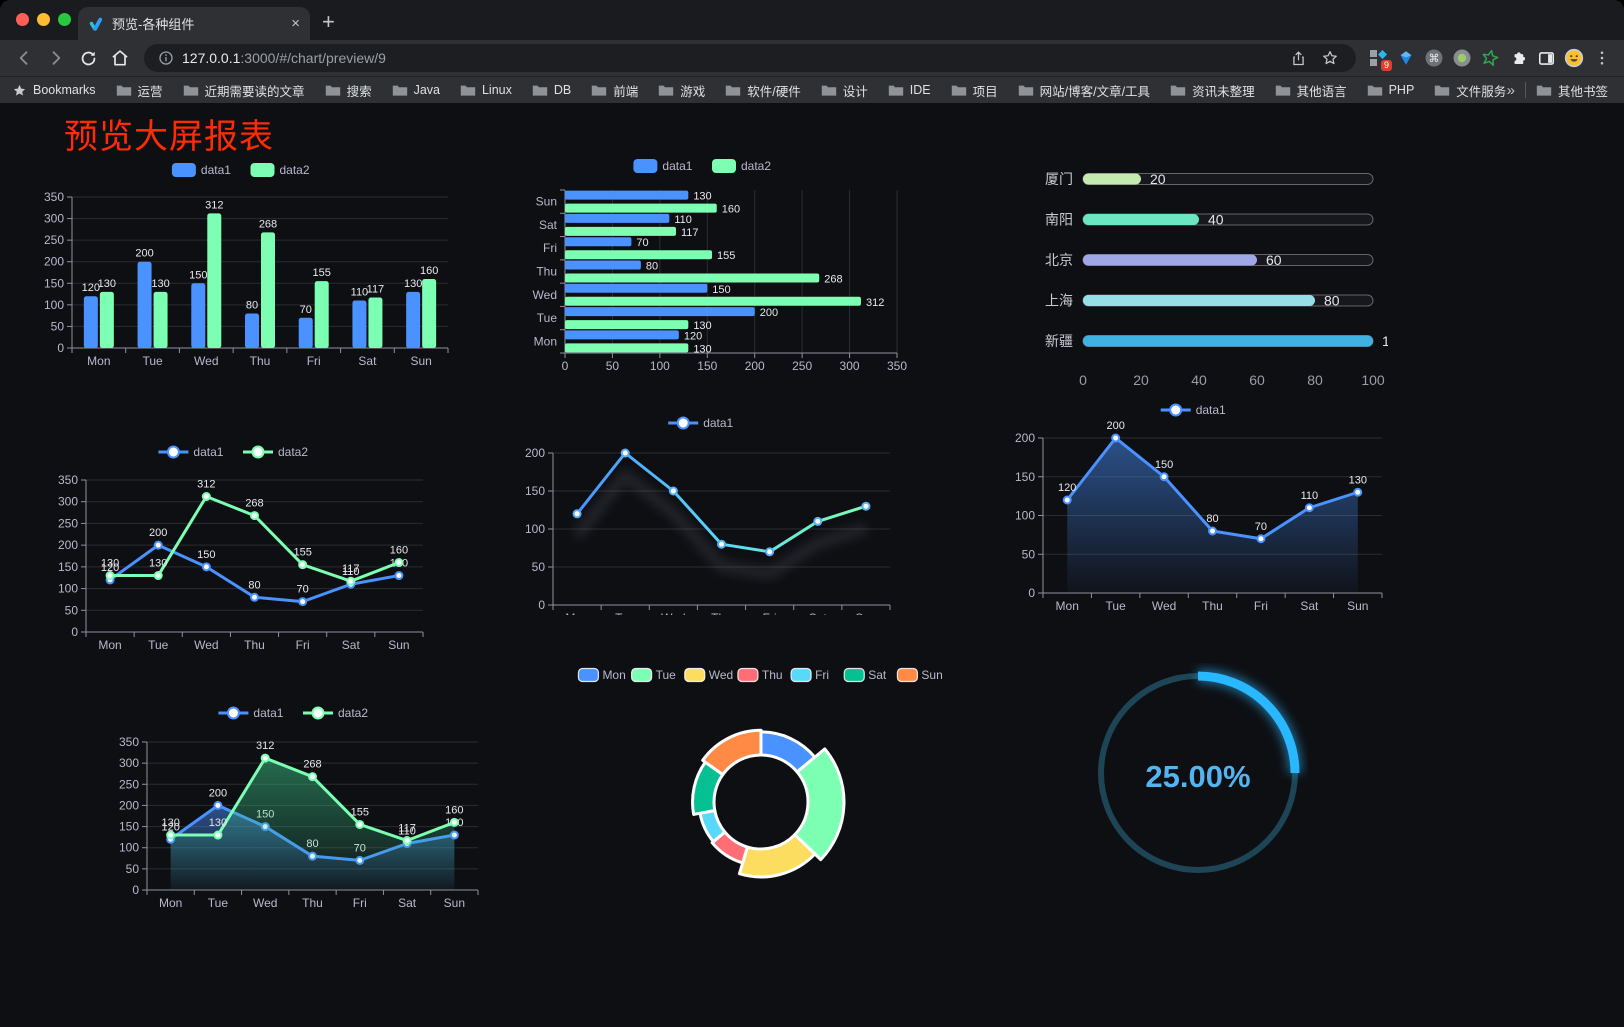 Image resolution: width=1624 pixels, height=1027 pixels. Describe the element at coordinates (974, 90) in the screenshot. I see `bookmark-folder: 项目` at that location.